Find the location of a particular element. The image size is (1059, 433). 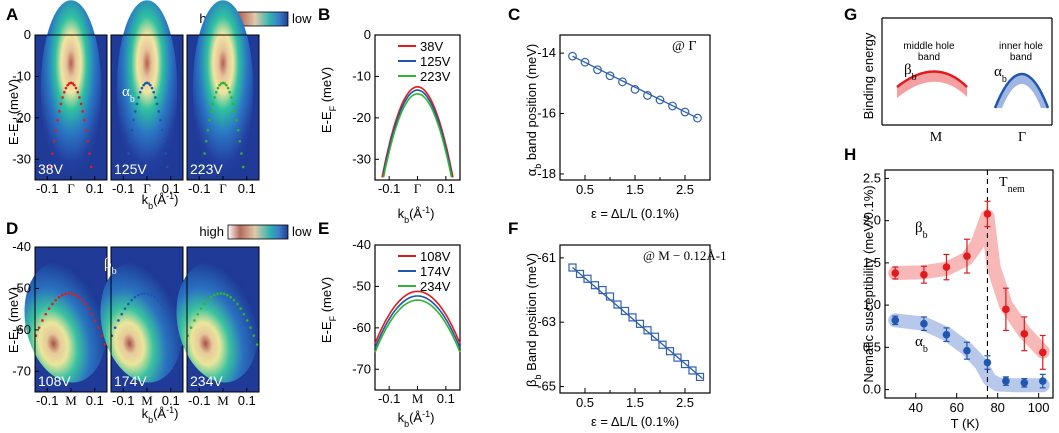

chart-C: -14 -16 -18 0.5 1.5 2.5 is located at coordinates (624, 115).